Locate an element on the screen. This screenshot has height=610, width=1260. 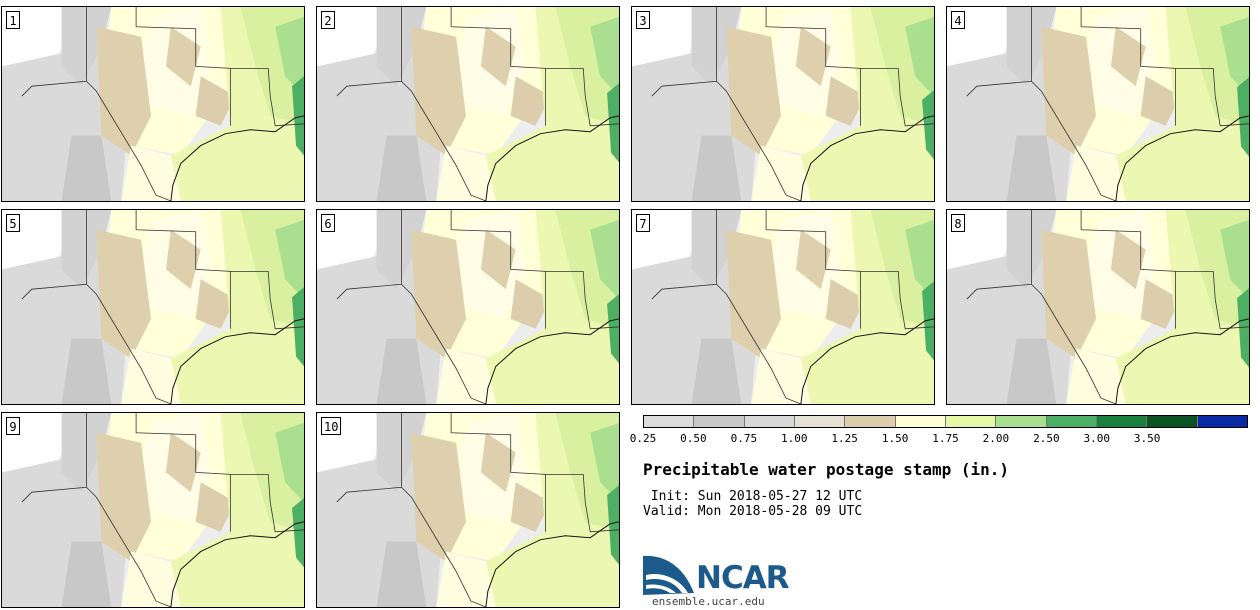
stamp-number: 7 is located at coordinates (643, 223).